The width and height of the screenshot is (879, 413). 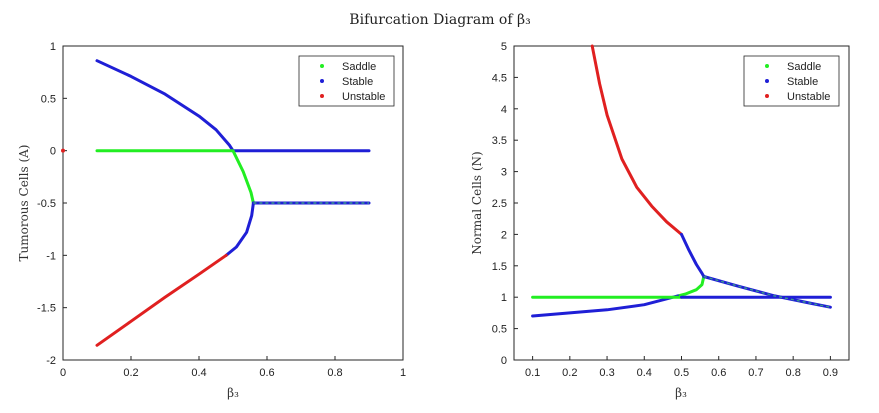 I want to click on right-ytick-label: 2.5, so click(x=499, y=204).